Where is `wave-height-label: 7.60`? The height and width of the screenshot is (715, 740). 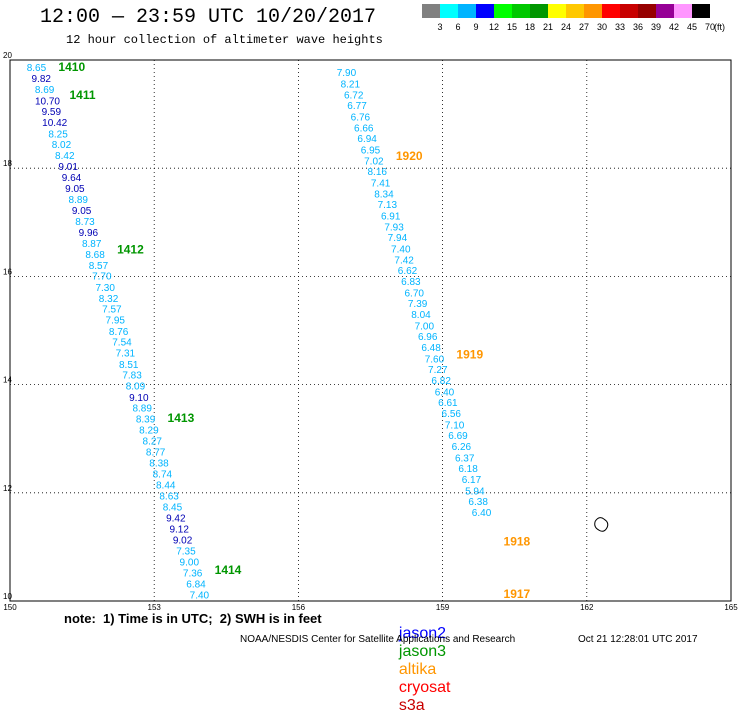
wave-height-label: 7.60 is located at coordinates (435, 359).